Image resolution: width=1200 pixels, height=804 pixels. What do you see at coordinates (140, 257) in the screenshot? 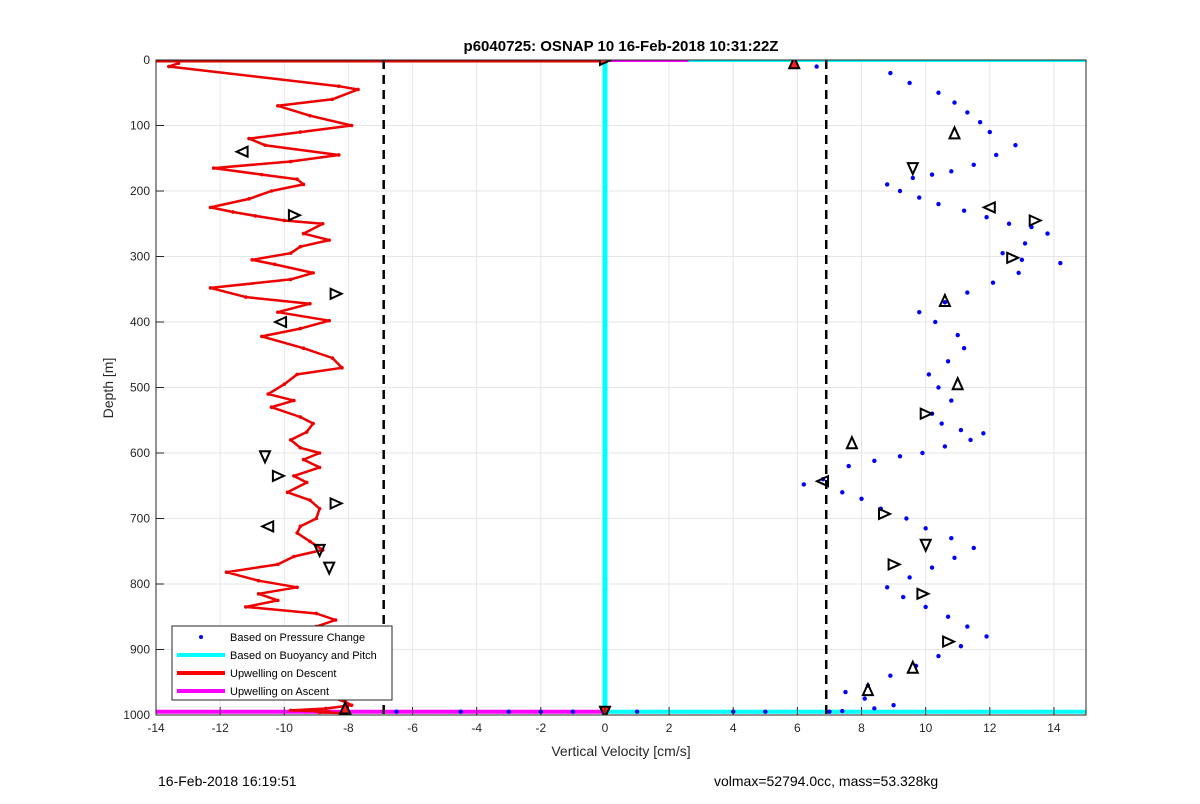
I see `y-tick-label: 300` at bounding box center [140, 257].